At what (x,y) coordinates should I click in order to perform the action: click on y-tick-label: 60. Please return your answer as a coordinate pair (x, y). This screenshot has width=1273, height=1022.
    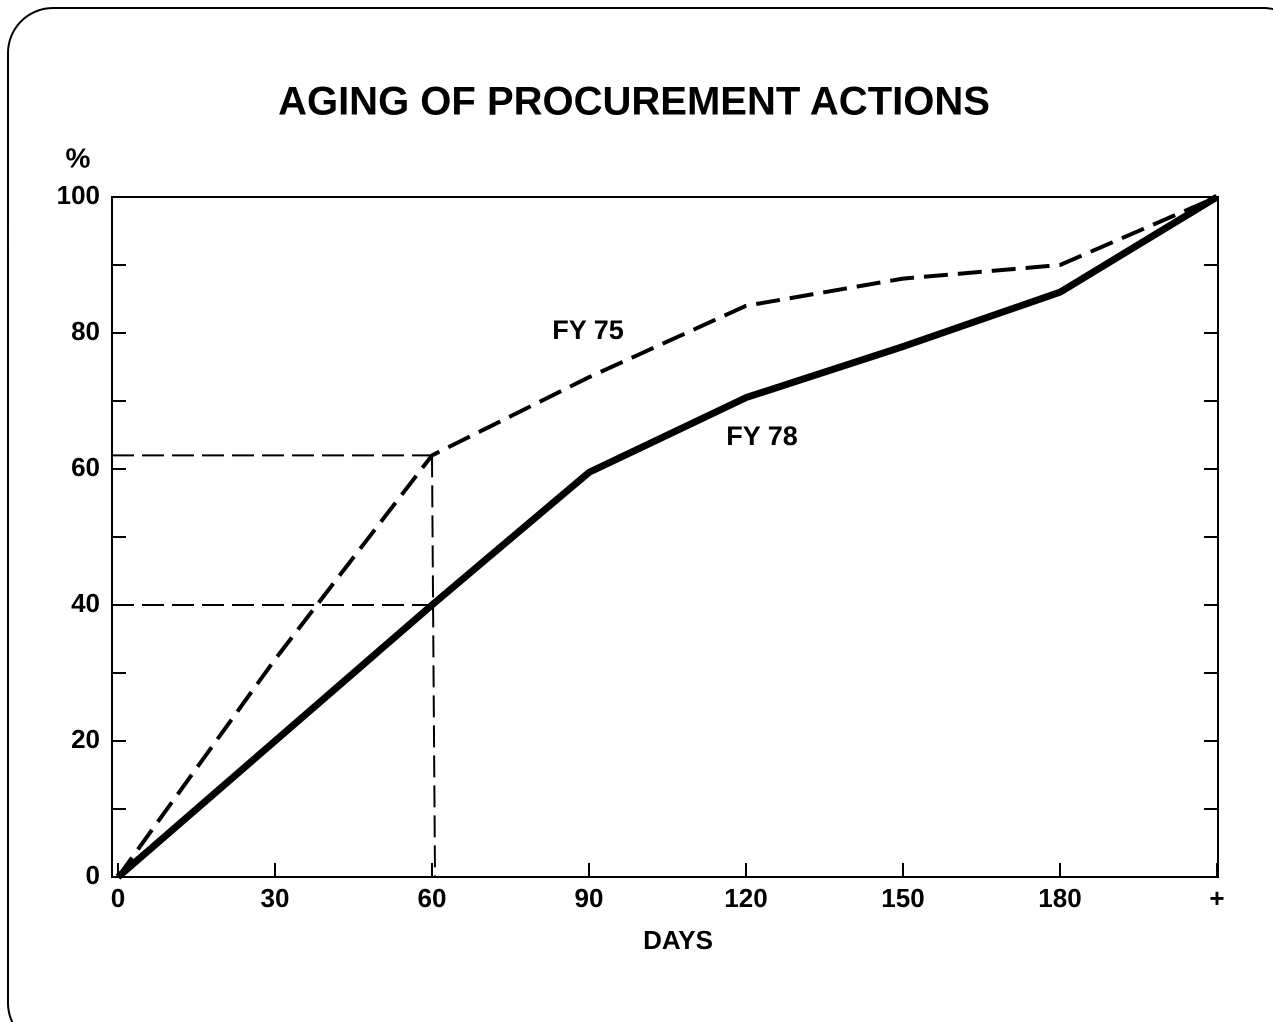
    Looking at the image, I should click on (85, 467).